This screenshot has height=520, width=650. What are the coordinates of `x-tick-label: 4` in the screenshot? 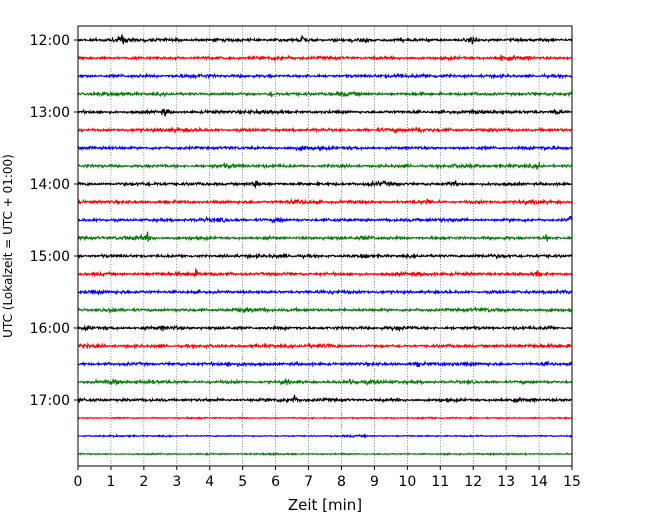 It's located at (209, 482).